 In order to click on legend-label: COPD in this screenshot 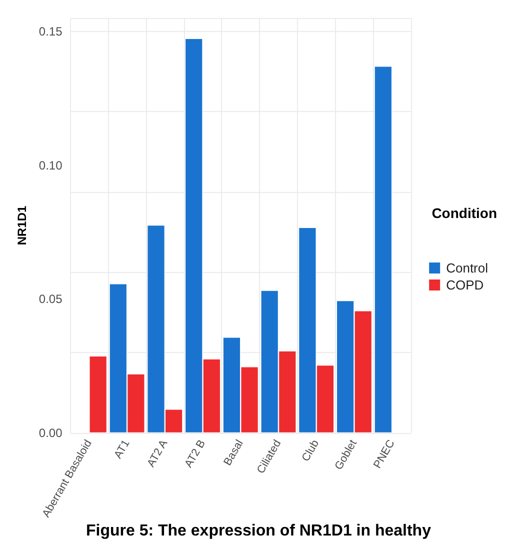, I will do `click(465, 285)`.